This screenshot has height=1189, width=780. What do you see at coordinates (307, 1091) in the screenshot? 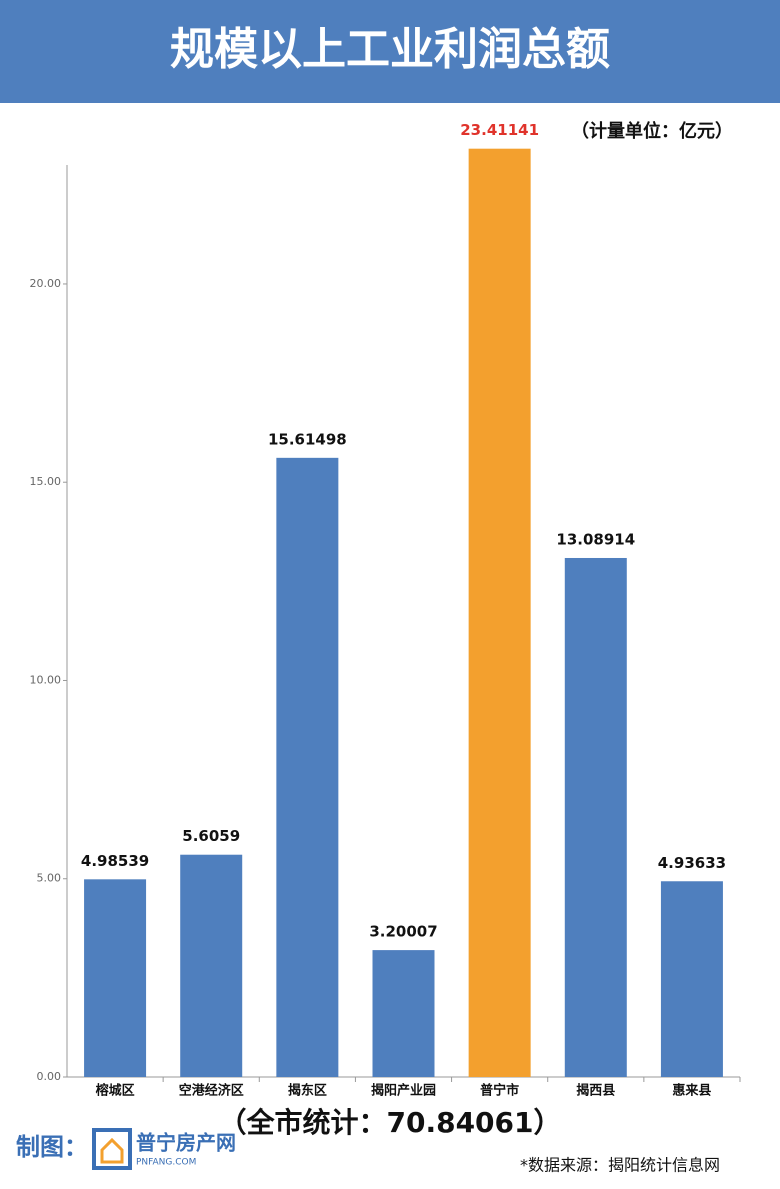
I see `x-tick-label: 揭东区` at bounding box center [307, 1091].